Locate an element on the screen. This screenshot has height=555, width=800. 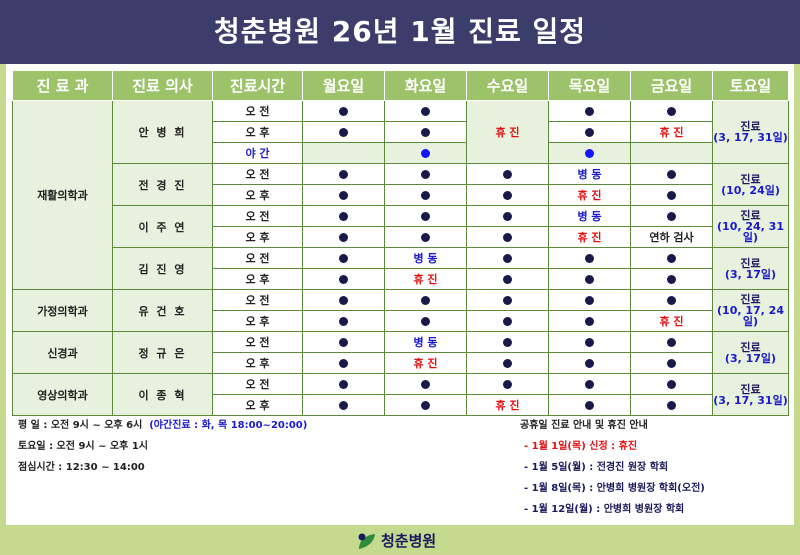
header-tue: 화요일 is located at coordinates (425, 85).